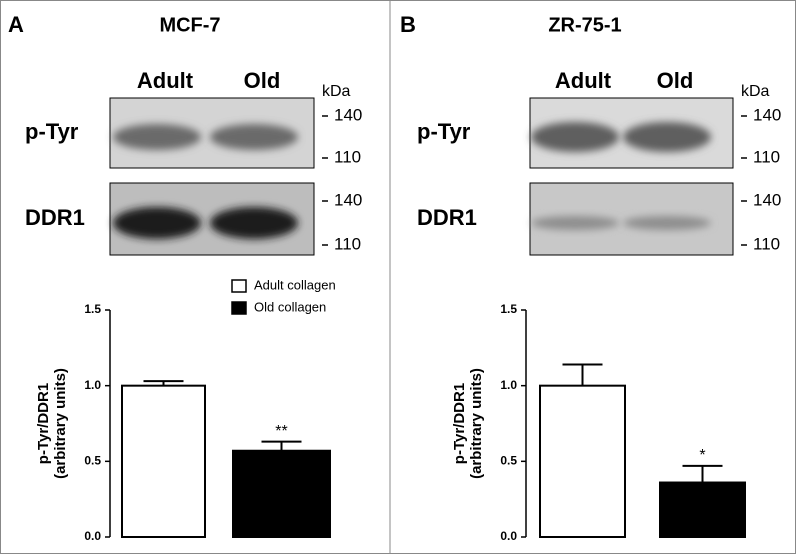  What do you see at coordinates (281, 431) in the screenshot?
I see `significance: **` at bounding box center [281, 431].